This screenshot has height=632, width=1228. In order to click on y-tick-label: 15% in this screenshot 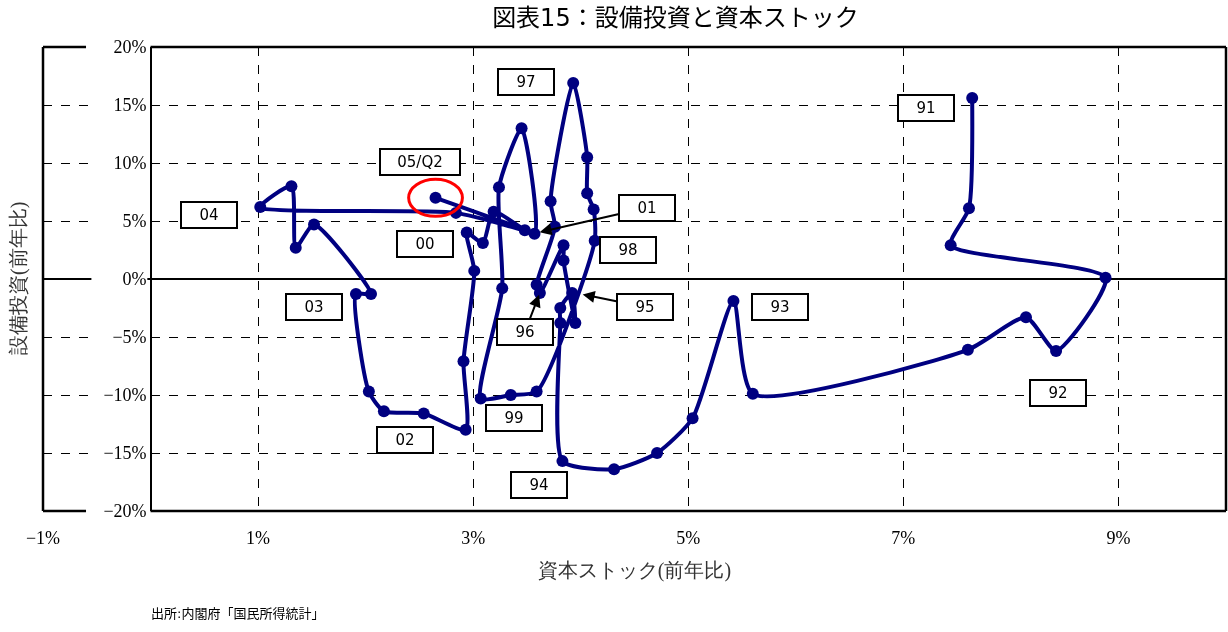, I will do `click(130, 105)`.